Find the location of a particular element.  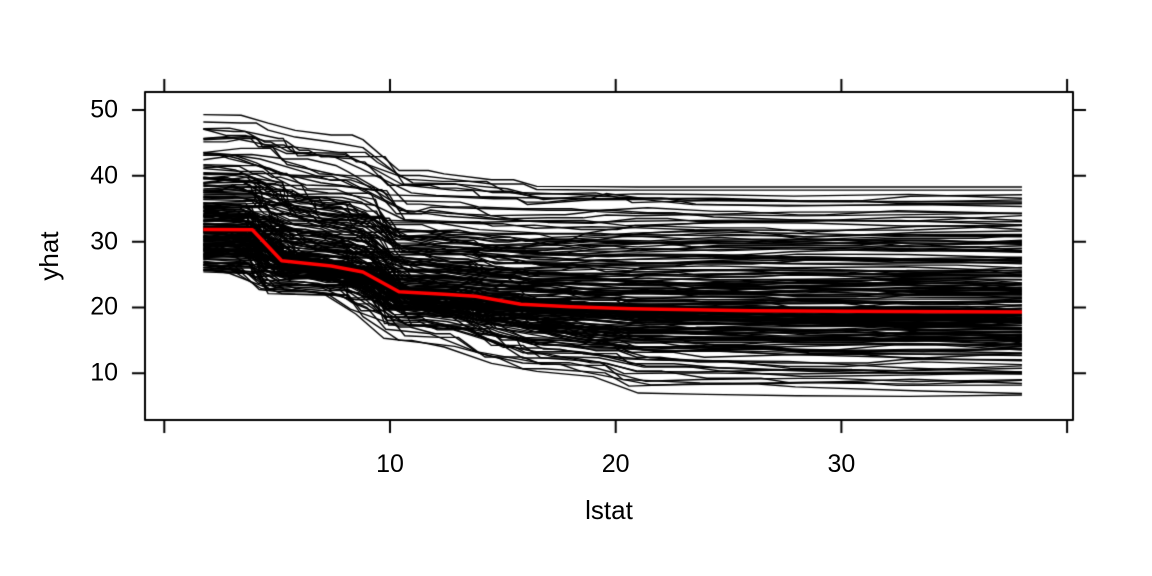

y-axis-label: yhat is located at coordinates (49, 256).